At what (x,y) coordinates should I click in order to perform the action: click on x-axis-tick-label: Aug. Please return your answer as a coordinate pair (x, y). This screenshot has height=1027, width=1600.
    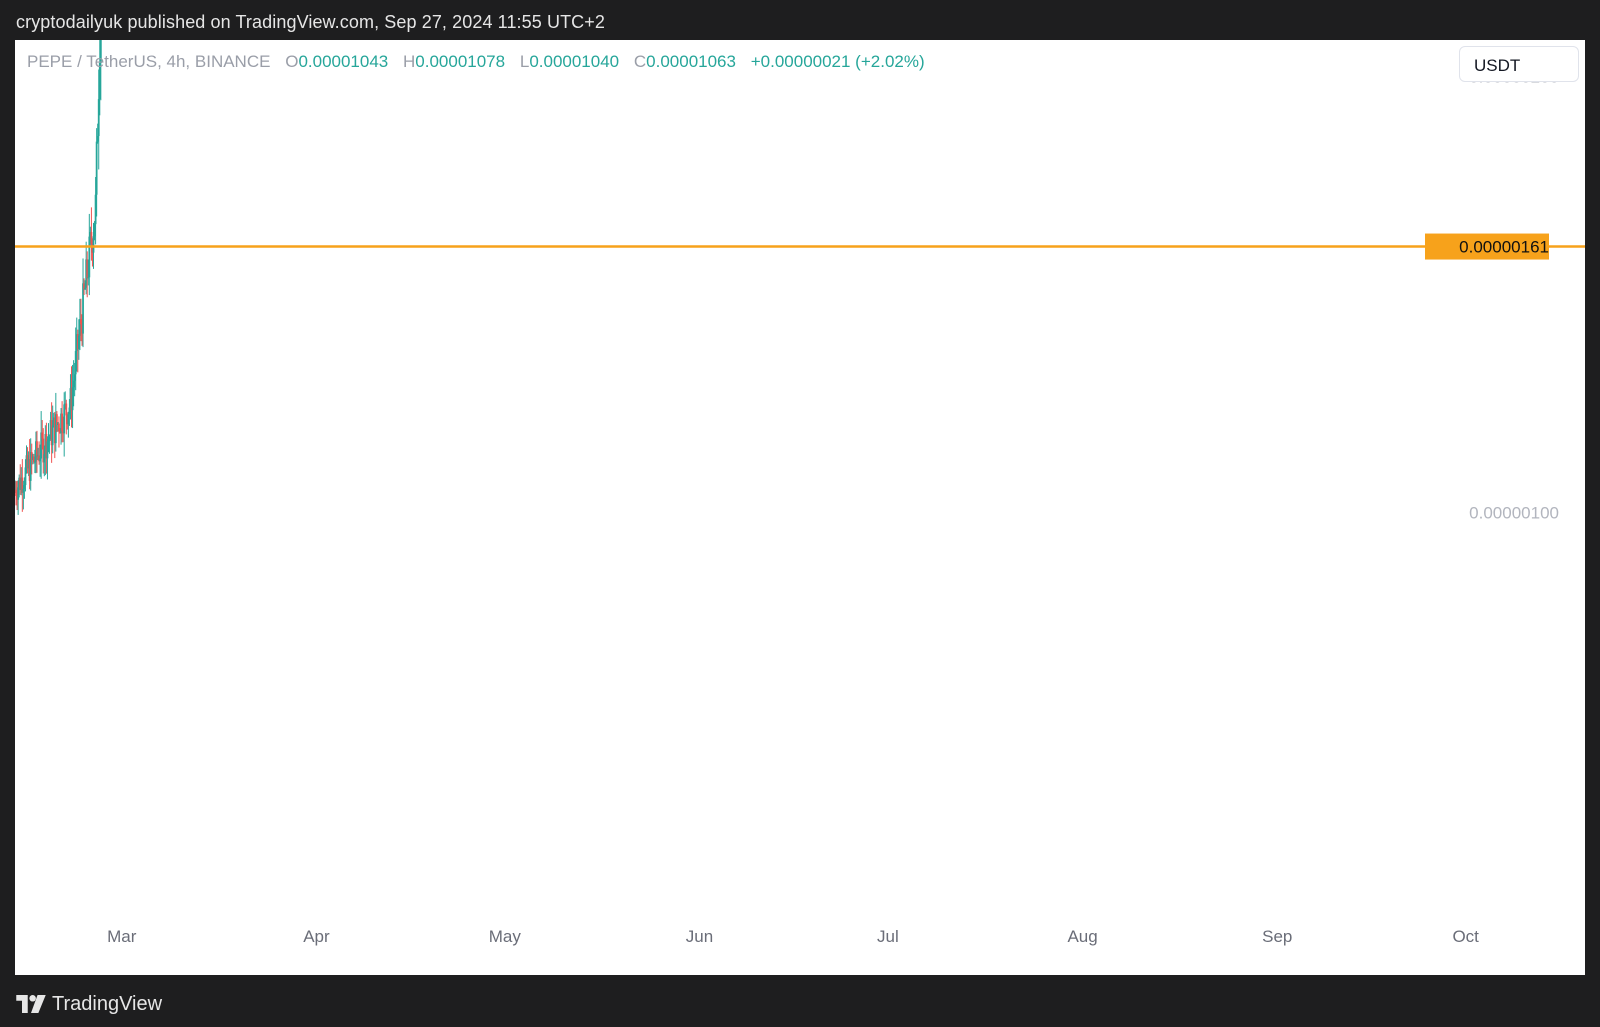
    Looking at the image, I should click on (1082, 936).